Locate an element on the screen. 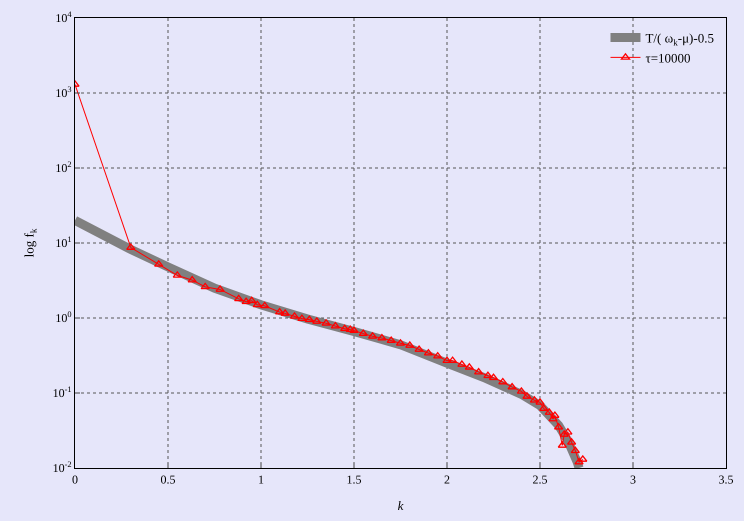 This screenshot has height=521, width=744. y-tick-label: 10$^{0}$ is located at coordinates (63, 318).